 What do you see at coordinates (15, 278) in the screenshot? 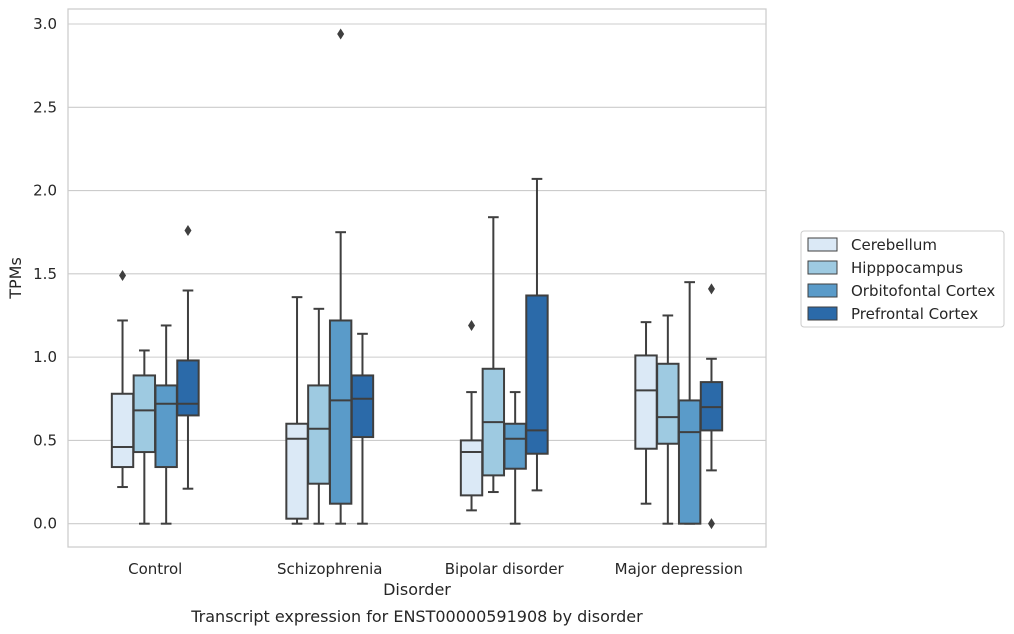
I see `y-axis-label: TPMs` at bounding box center [15, 278].